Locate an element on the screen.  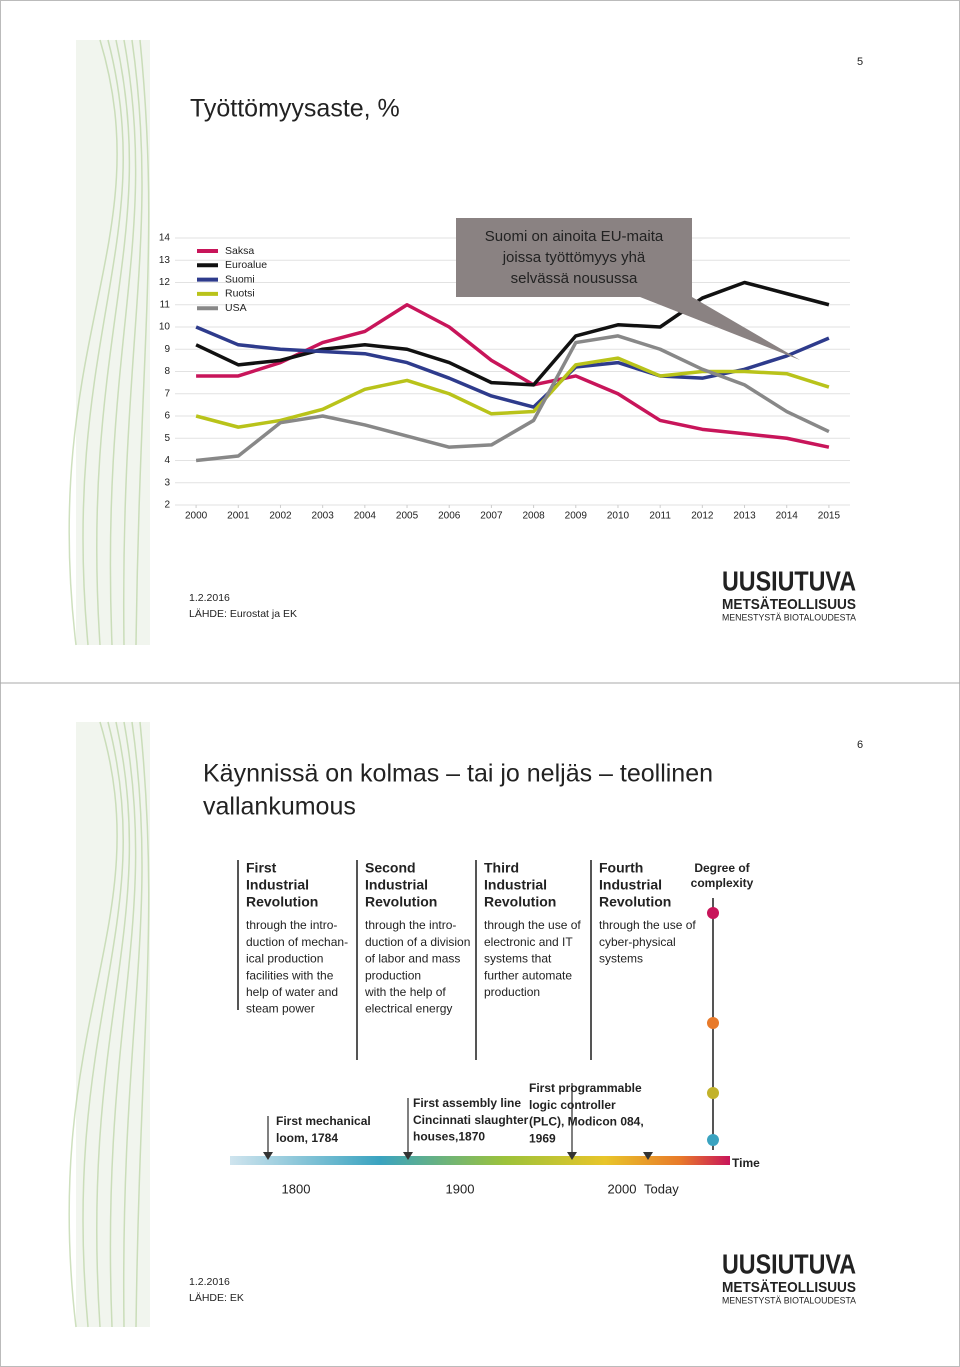
legend-label: Ruotsi is located at coordinates (240, 294).